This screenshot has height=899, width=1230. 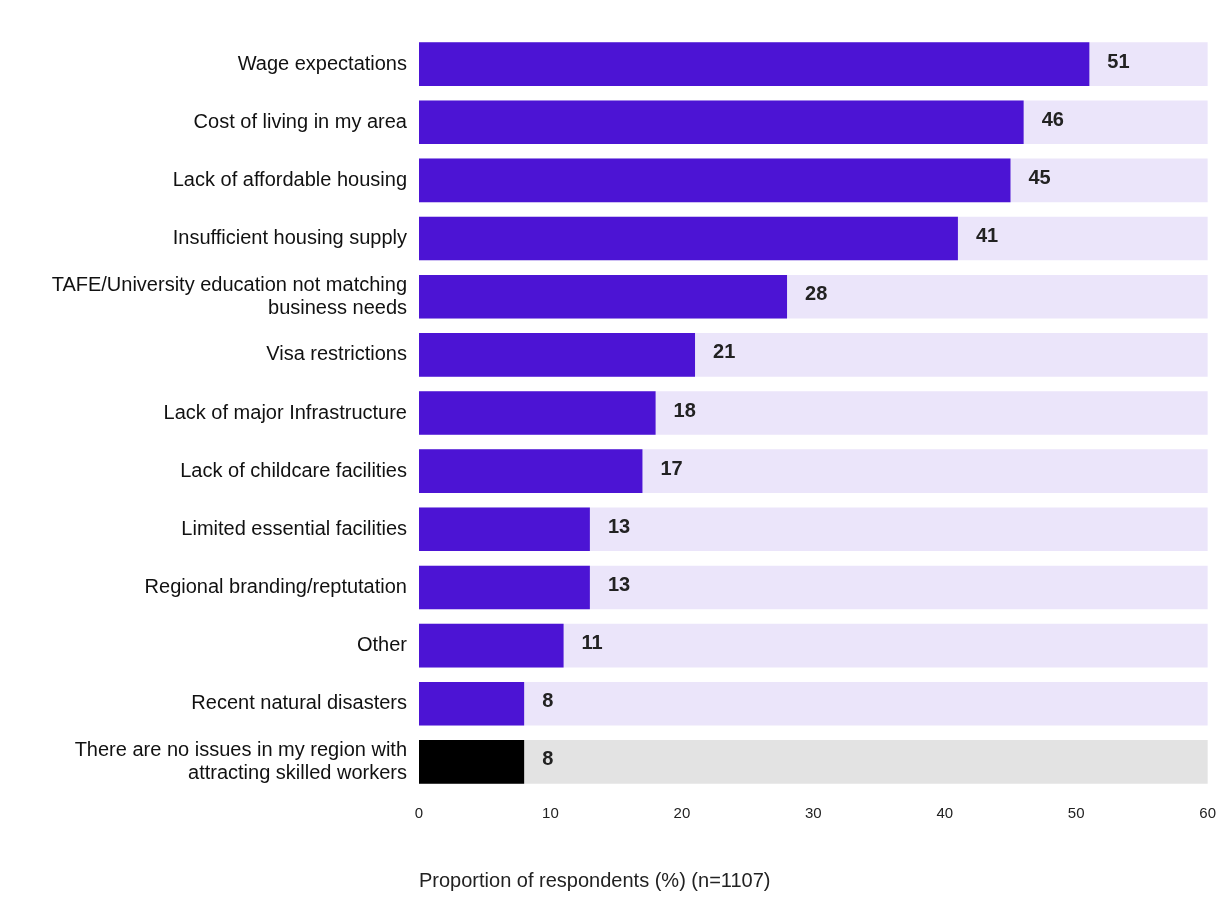 I want to click on data-label: 41, so click(x=987, y=235).